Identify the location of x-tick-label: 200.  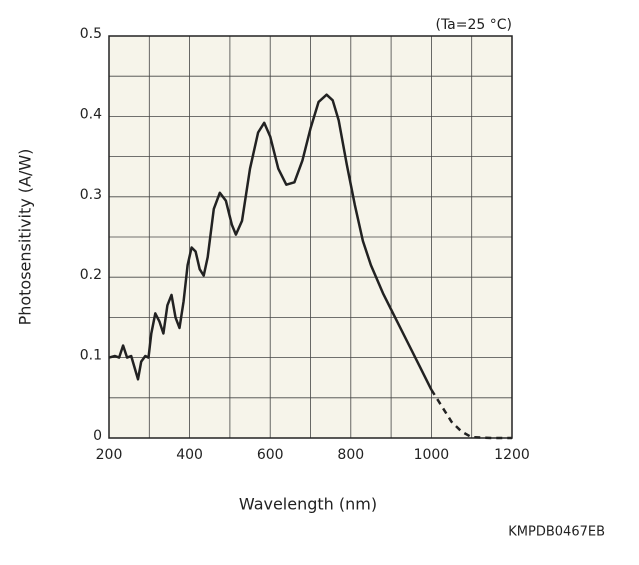
(109, 455).